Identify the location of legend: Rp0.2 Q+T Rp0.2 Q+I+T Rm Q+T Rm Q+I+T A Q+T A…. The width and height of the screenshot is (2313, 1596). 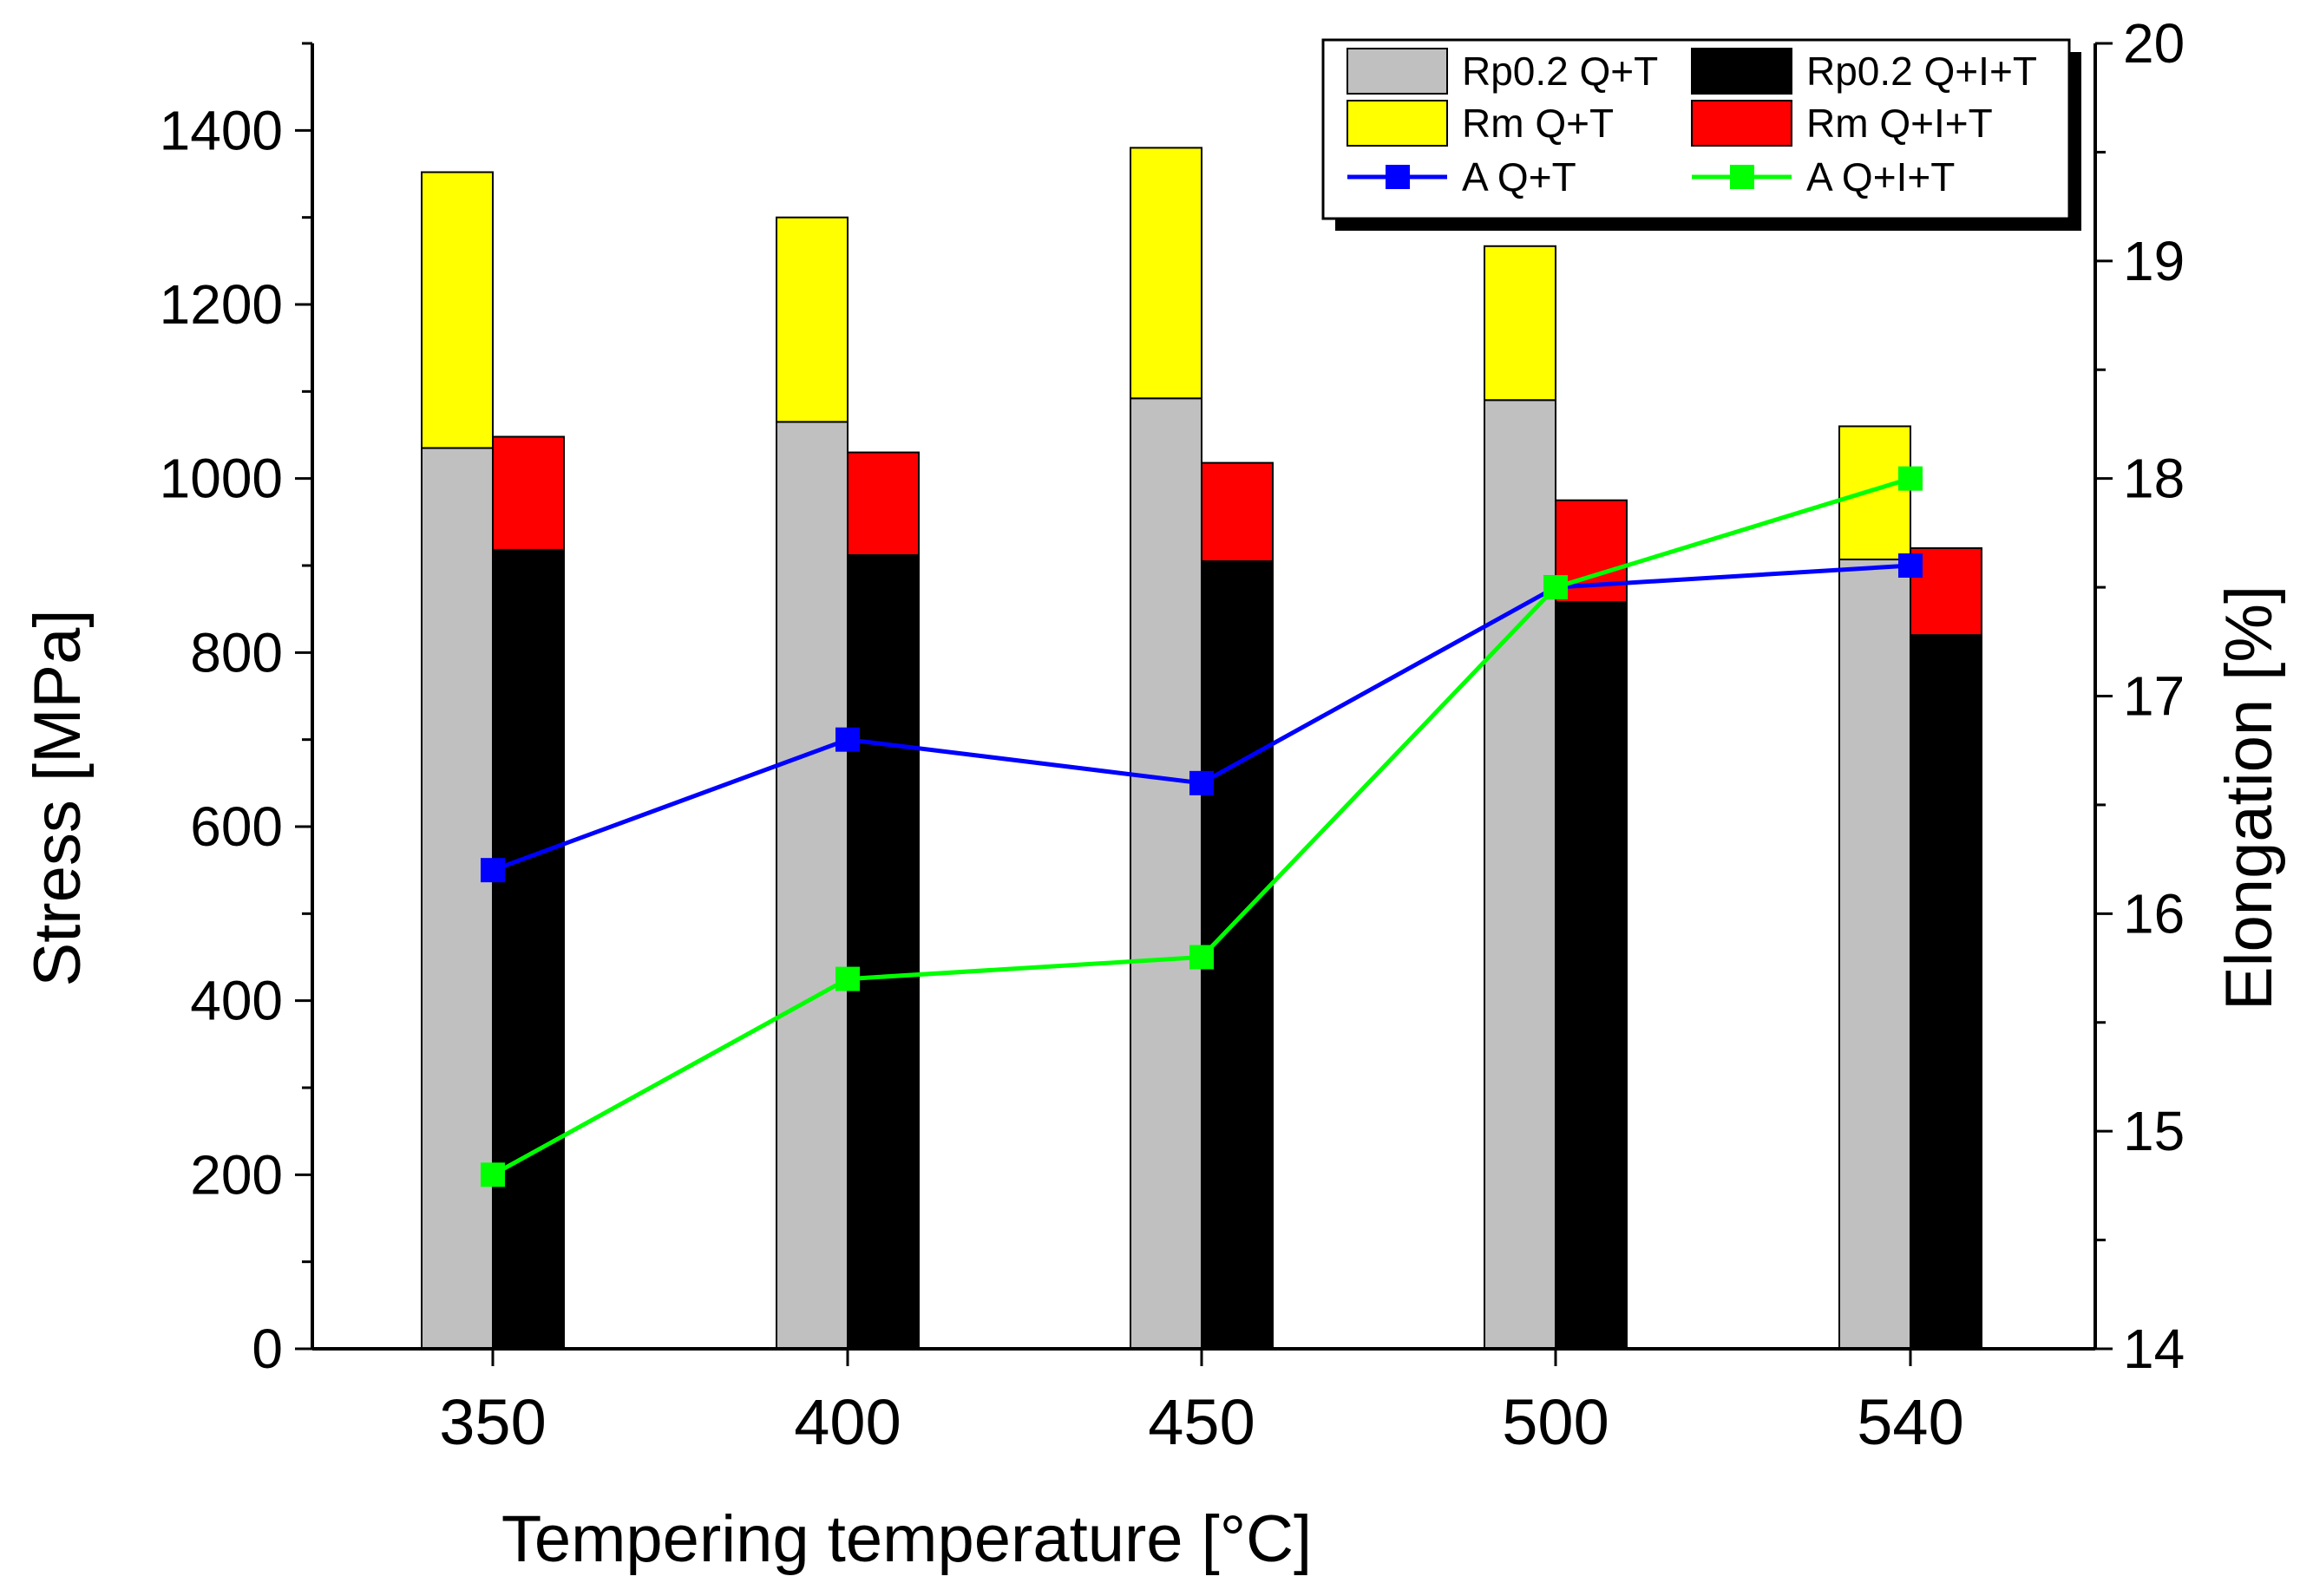
(1701, 134).